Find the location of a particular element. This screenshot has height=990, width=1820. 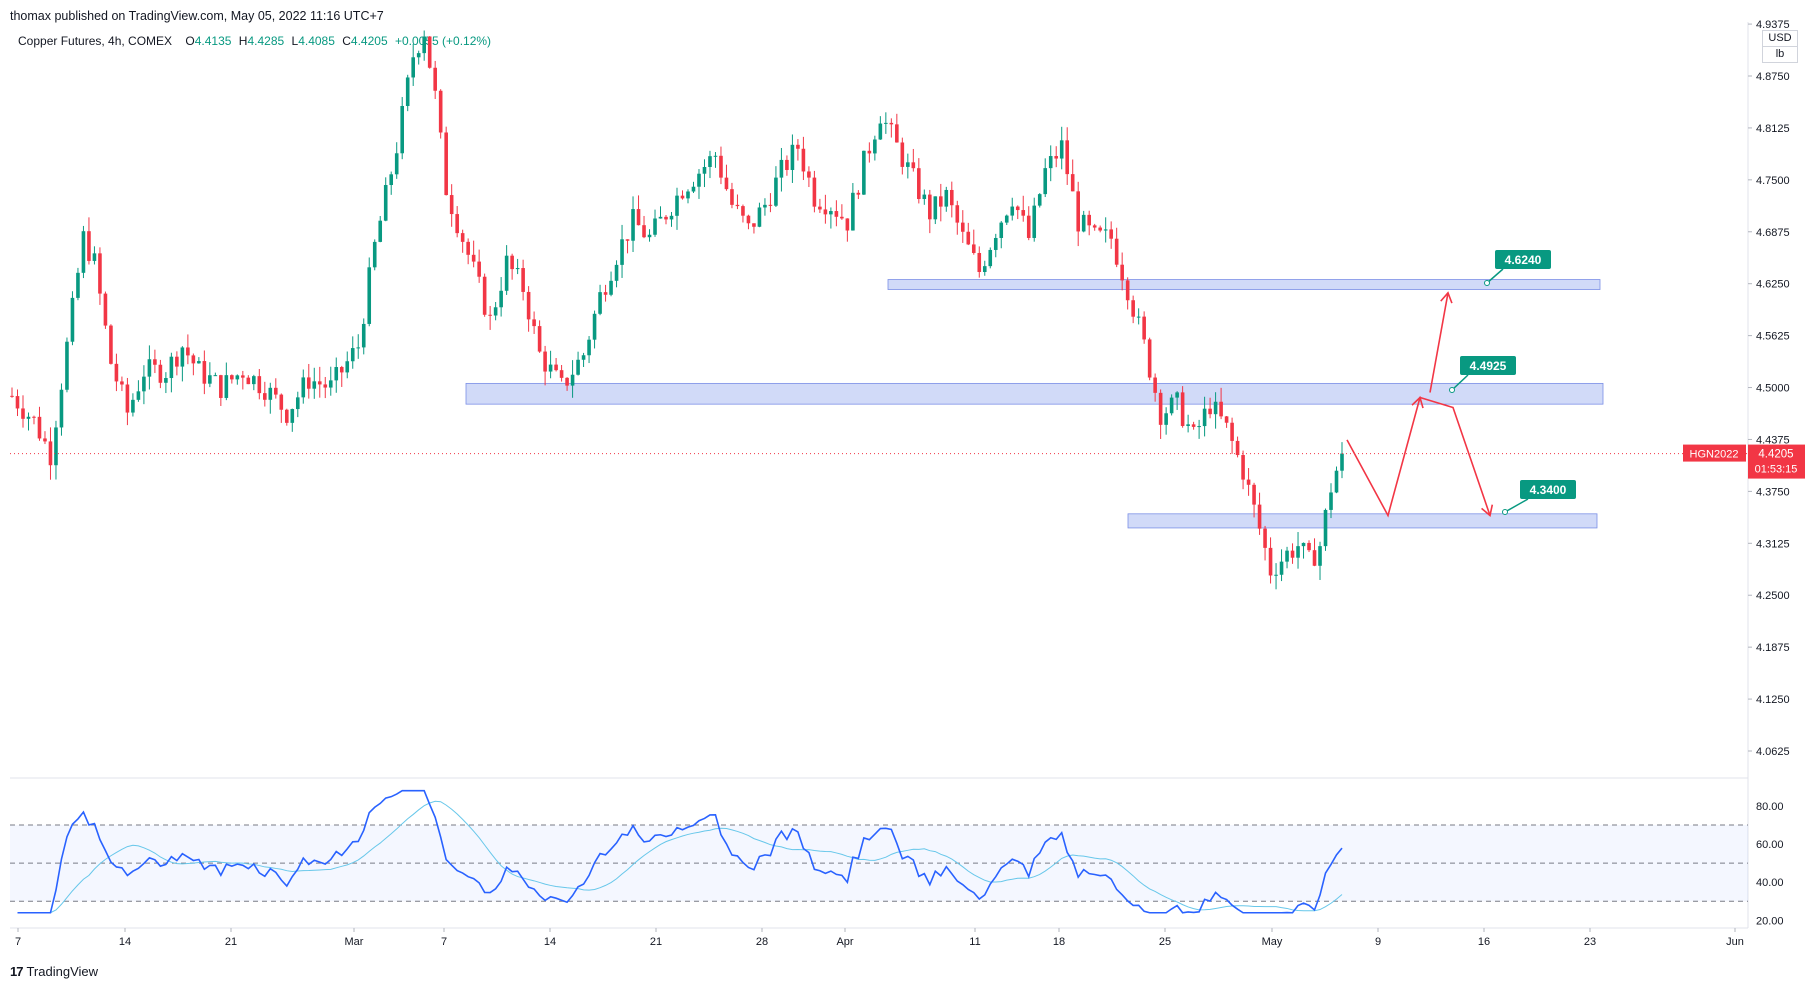

currency-unit-box: USD lb is located at coordinates (1780, 46).